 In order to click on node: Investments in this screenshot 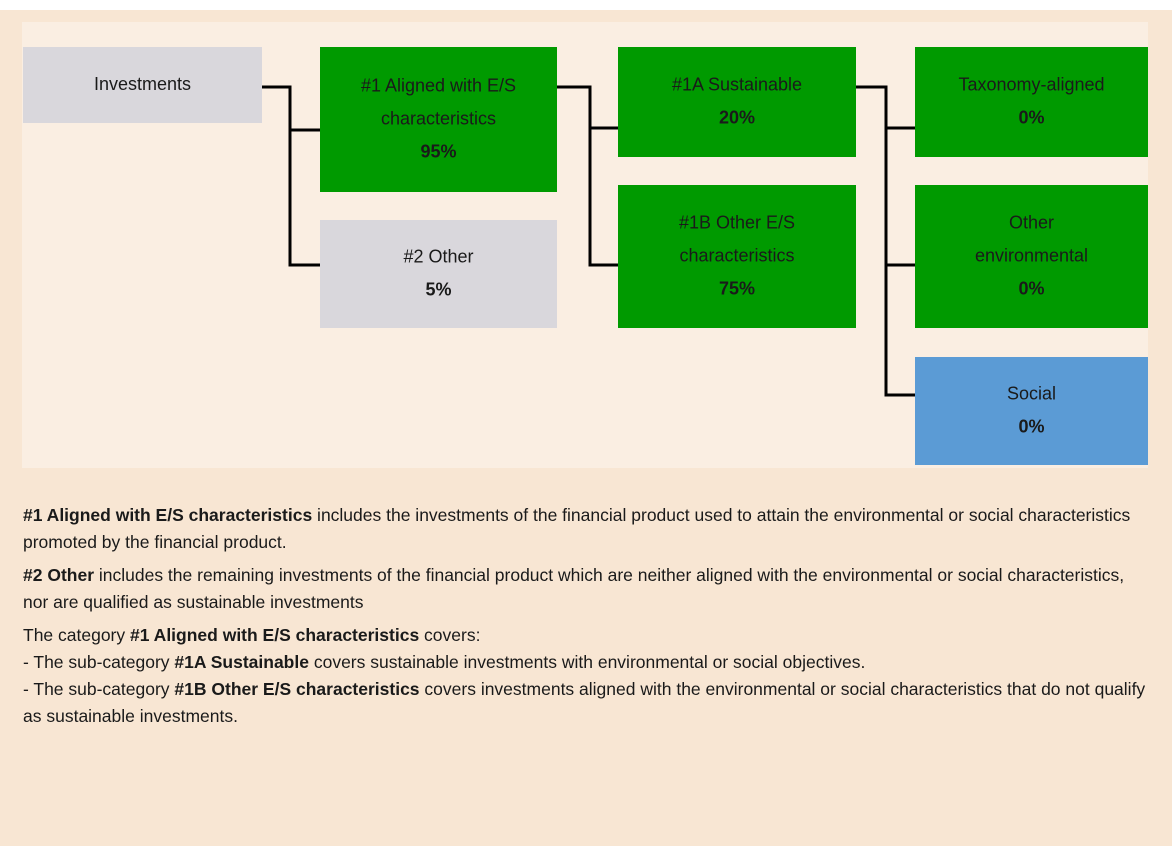, I will do `click(142, 85)`.